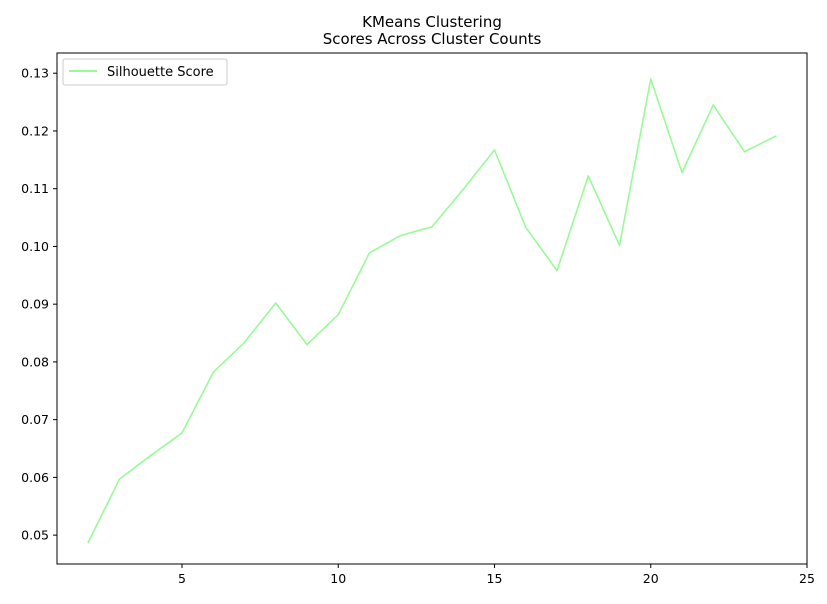 This screenshot has height=604, width=827. Describe the element at coordinates (651, 578) in the screenshot. I see `x-tick-label: 20` at that location.